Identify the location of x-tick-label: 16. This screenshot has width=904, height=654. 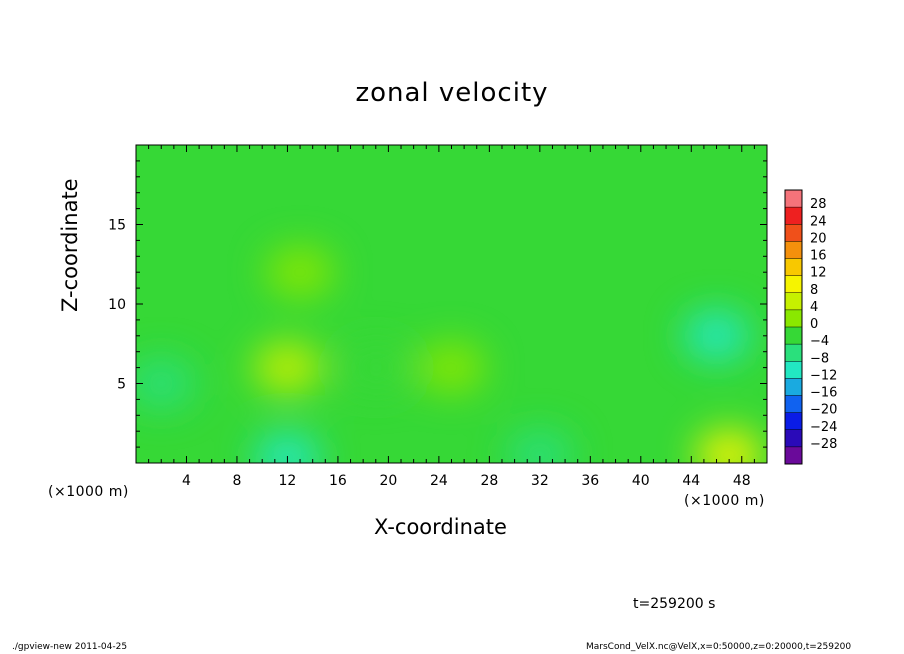
(338, 481).